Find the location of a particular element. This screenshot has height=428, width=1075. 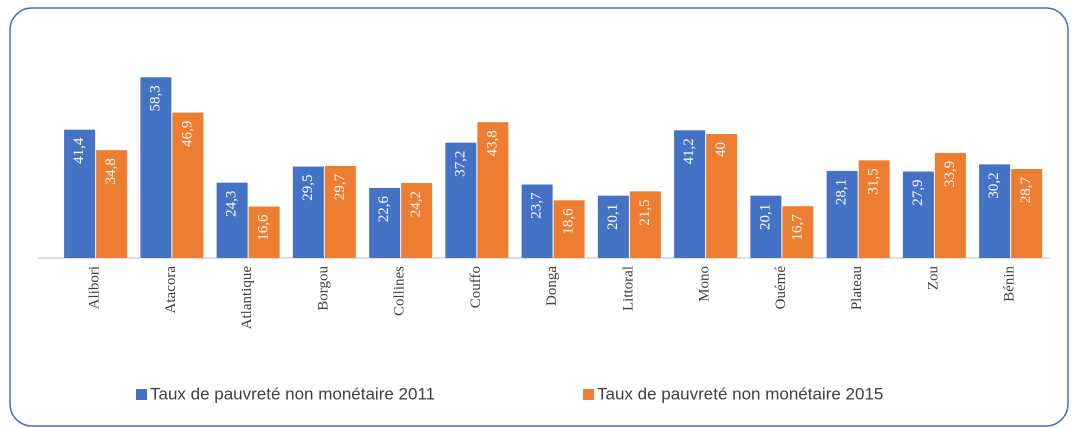

x-tick-label: Littoral is located at coordinates (628, 288).